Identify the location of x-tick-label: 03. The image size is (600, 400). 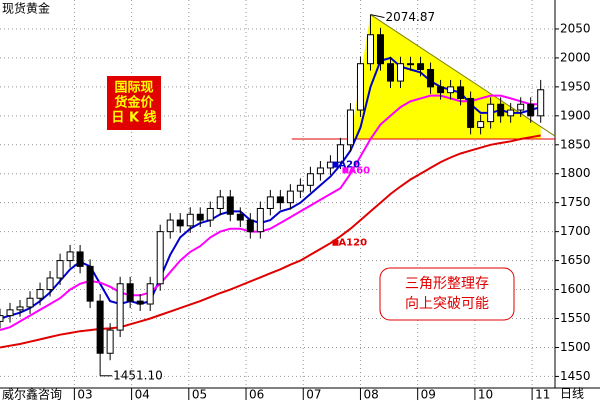
(84, 394).